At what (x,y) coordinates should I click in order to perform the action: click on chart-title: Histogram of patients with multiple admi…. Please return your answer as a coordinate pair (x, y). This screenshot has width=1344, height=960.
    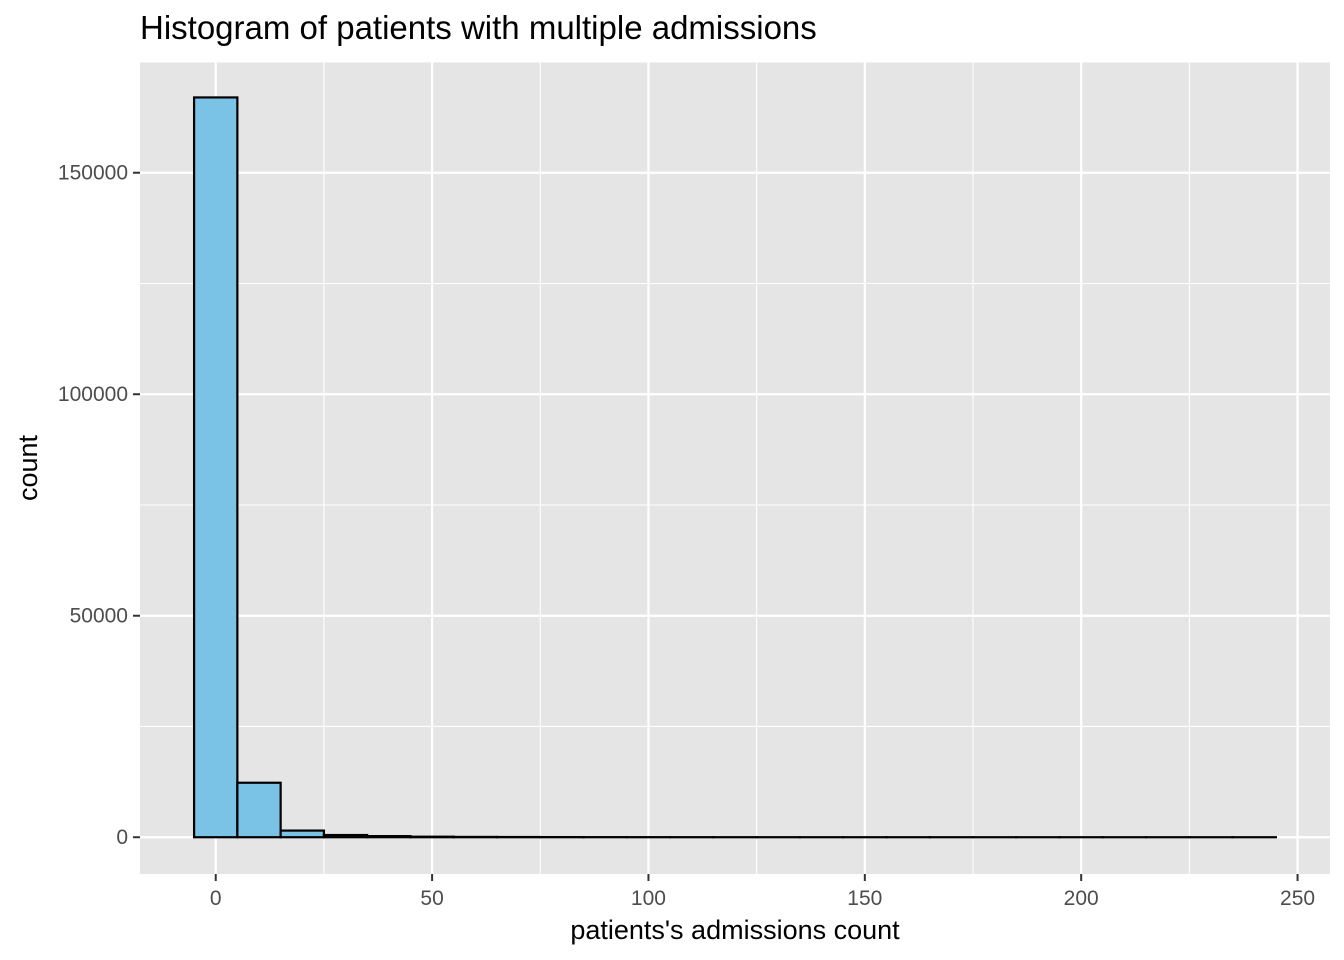
    Looking at the image, I should click on (478, 27).